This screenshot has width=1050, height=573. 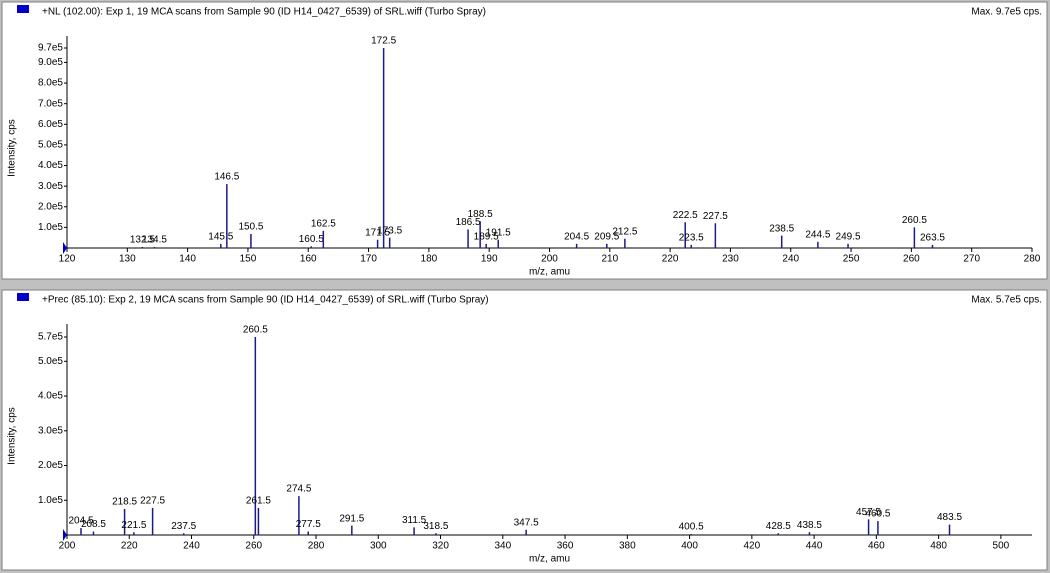 What do you see at coordinates (606, 237) in the screenshot?
I see `peak-label: 209.5` at bounding box center [606, 237].